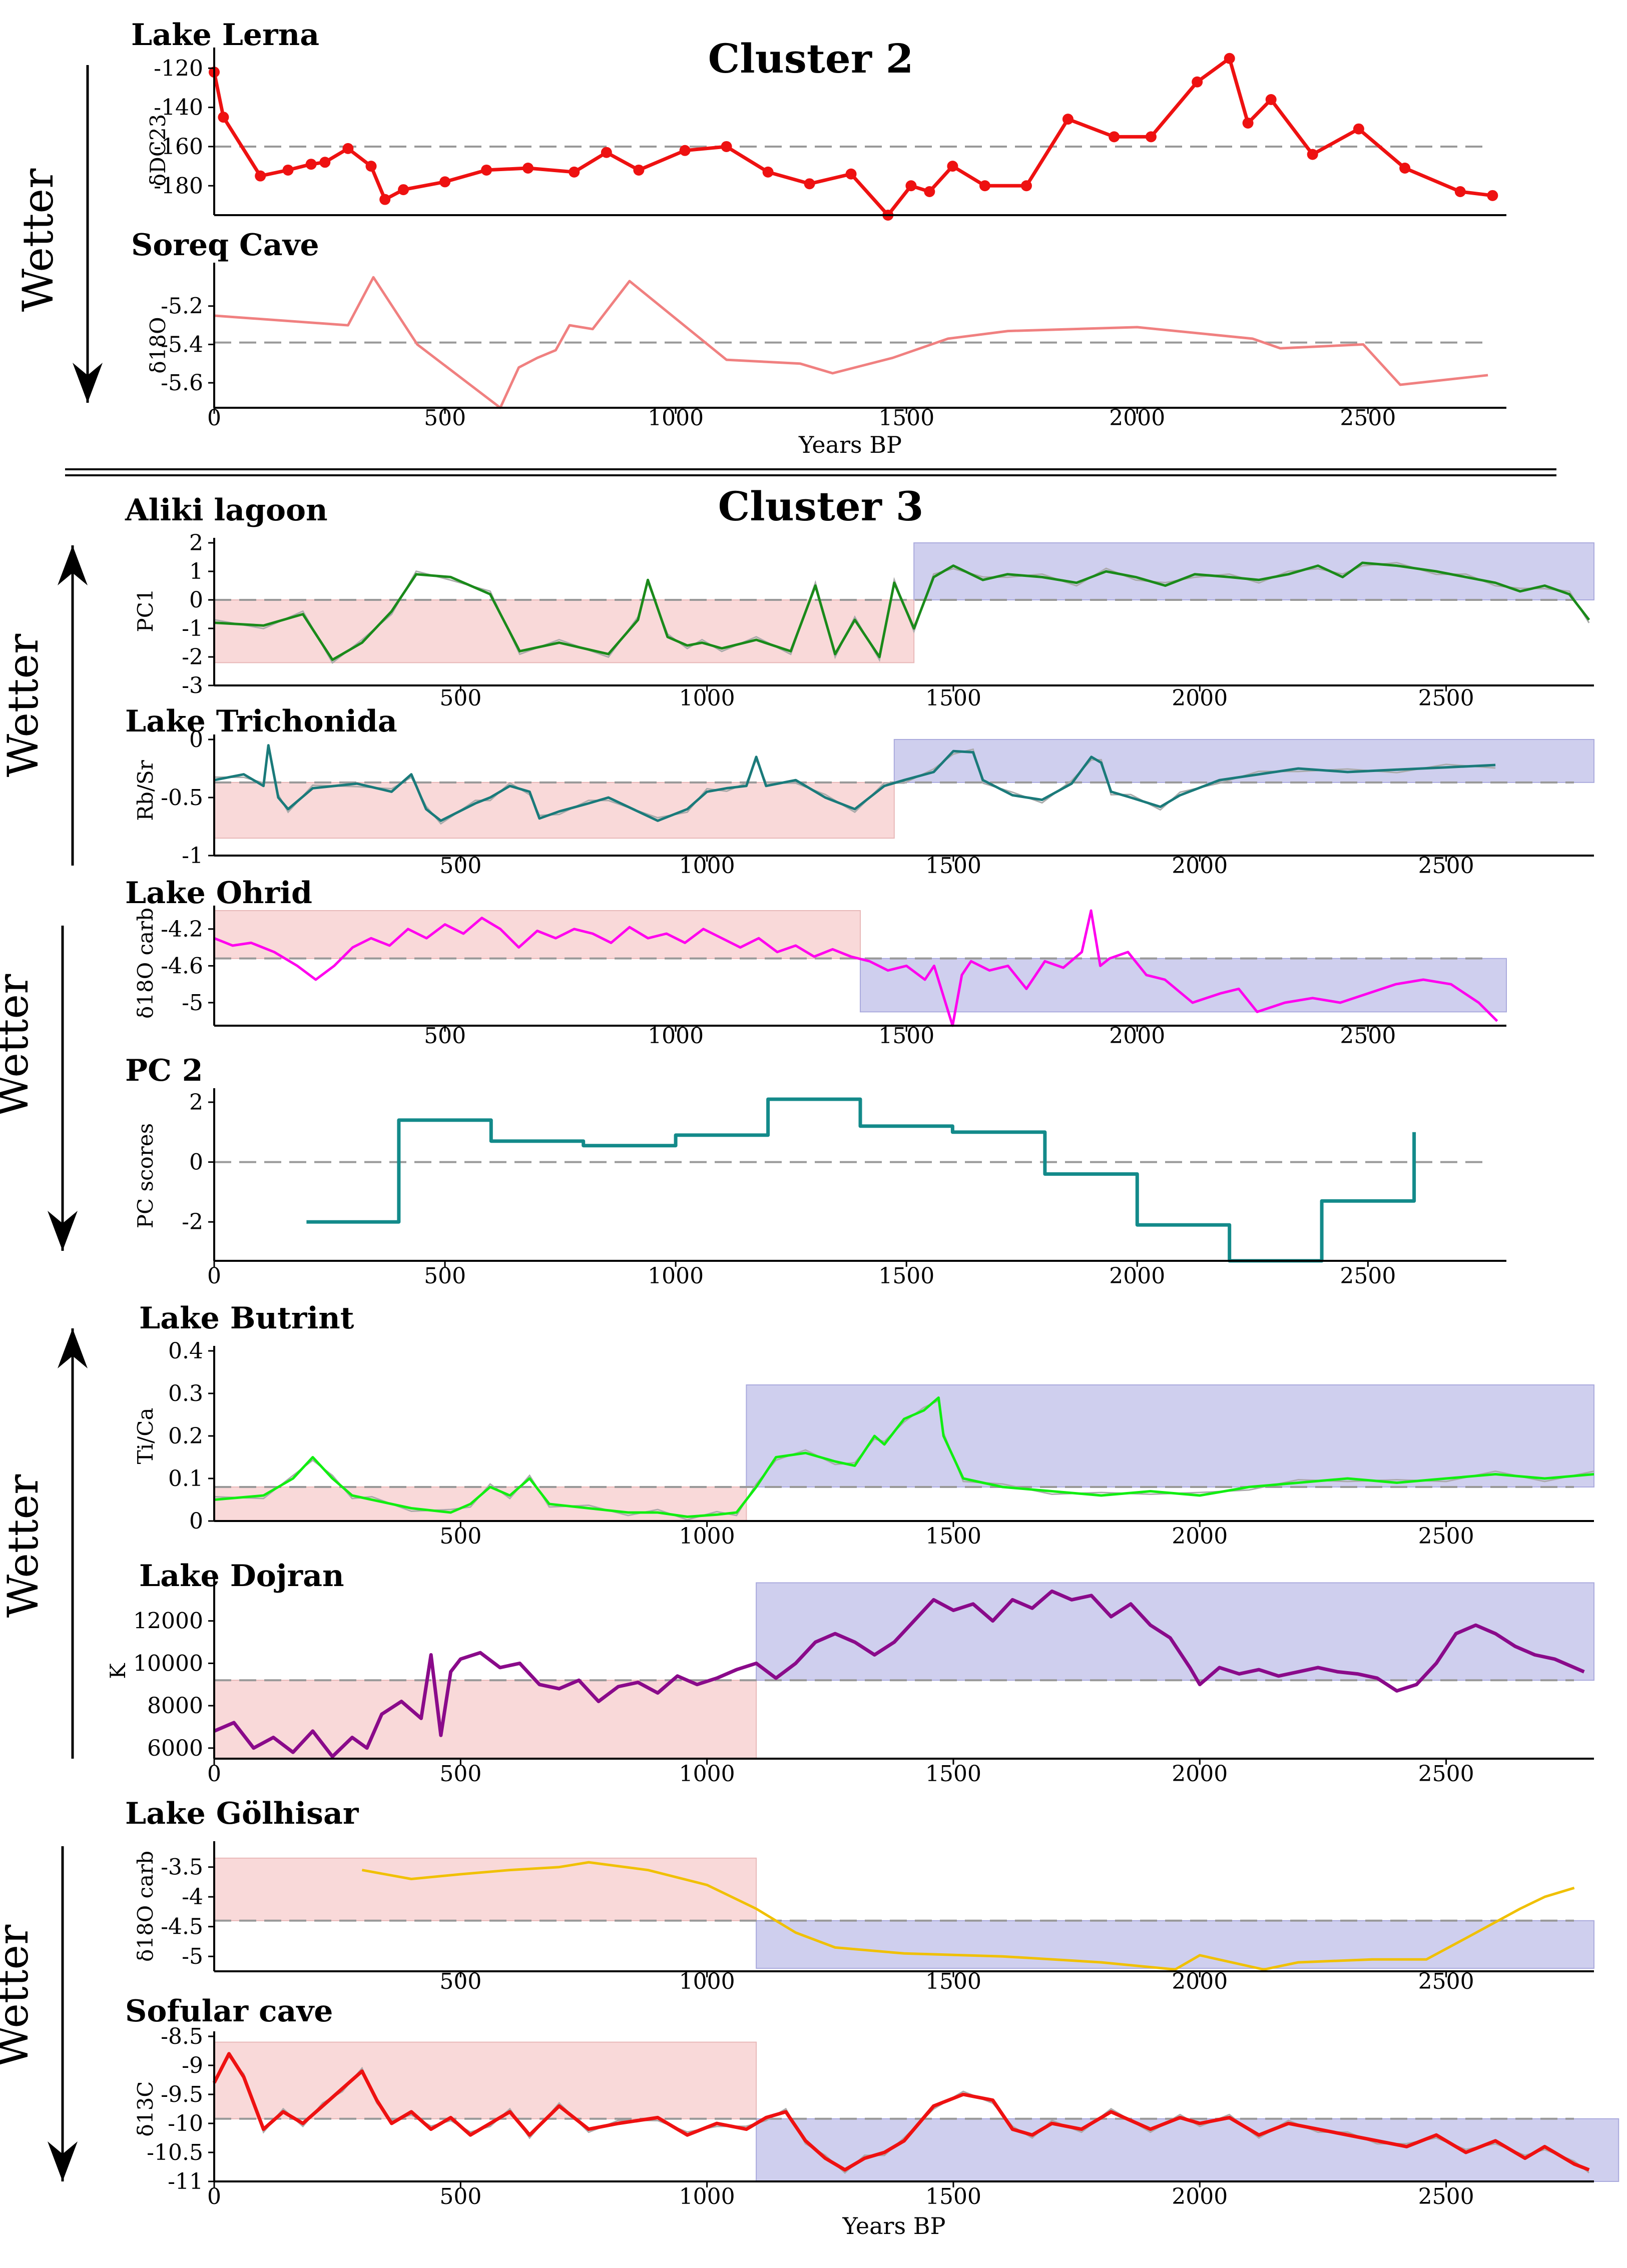 Image resolution: width=1627 pixels, height=2268 pixels. What do you see at coordinates (182, 1927) in the screenshot?
I see `lake-golhisar-ytick-label: -4.5` at bounding box center [182, 1927].